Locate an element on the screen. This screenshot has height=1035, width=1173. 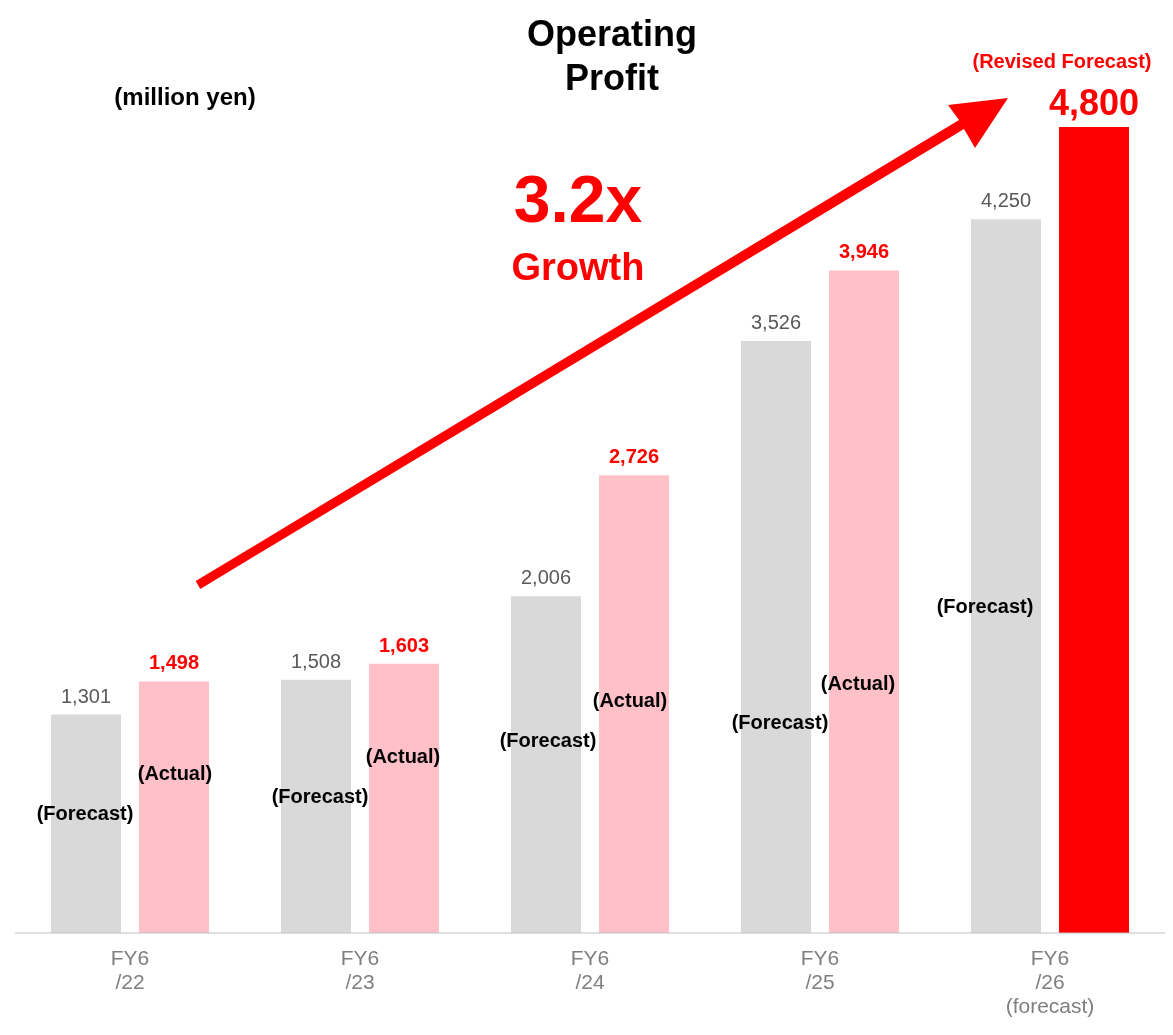
data-label: 2,726 is located at coordinates (634, 456).